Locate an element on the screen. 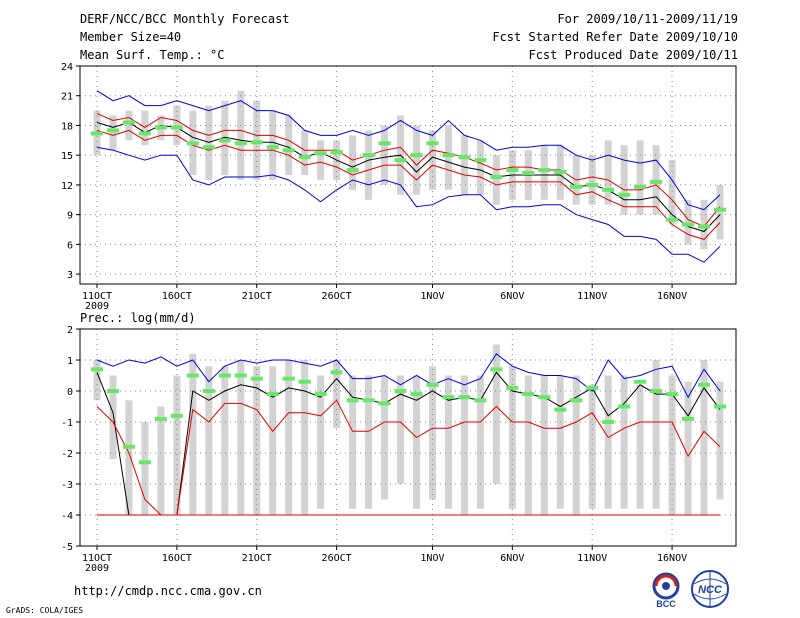 This screenshot has height=618, width=800. prec-x-tick-label: 16NOV is located at coordinates (672, 558).